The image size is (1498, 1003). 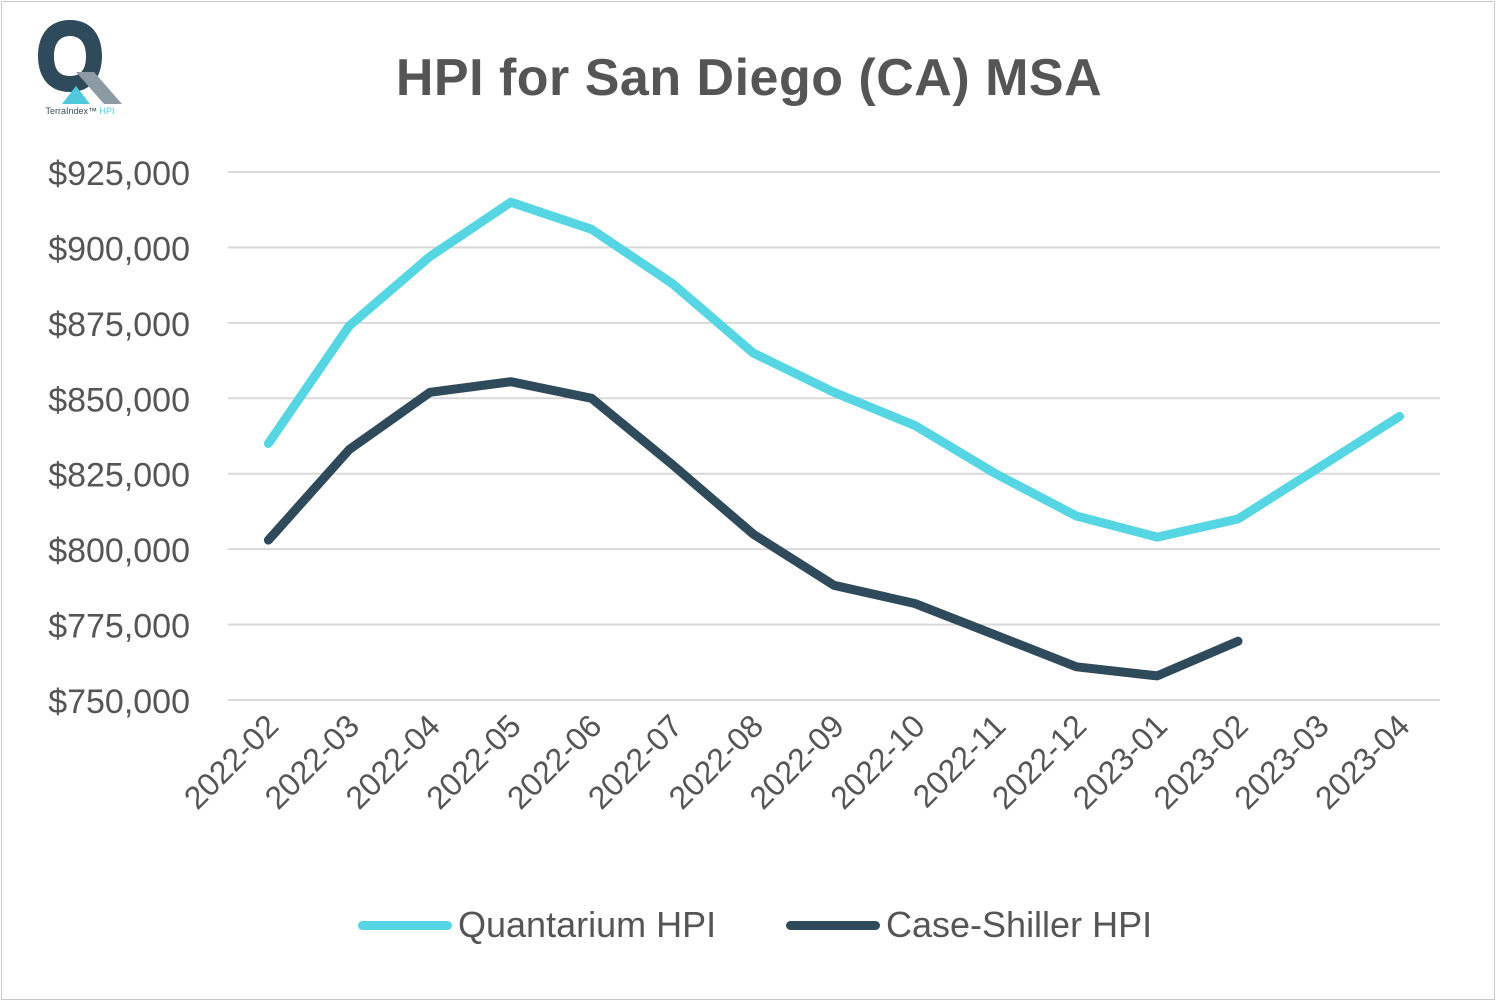 I want to click on q-logo-icon, so click(x=80, y=62).